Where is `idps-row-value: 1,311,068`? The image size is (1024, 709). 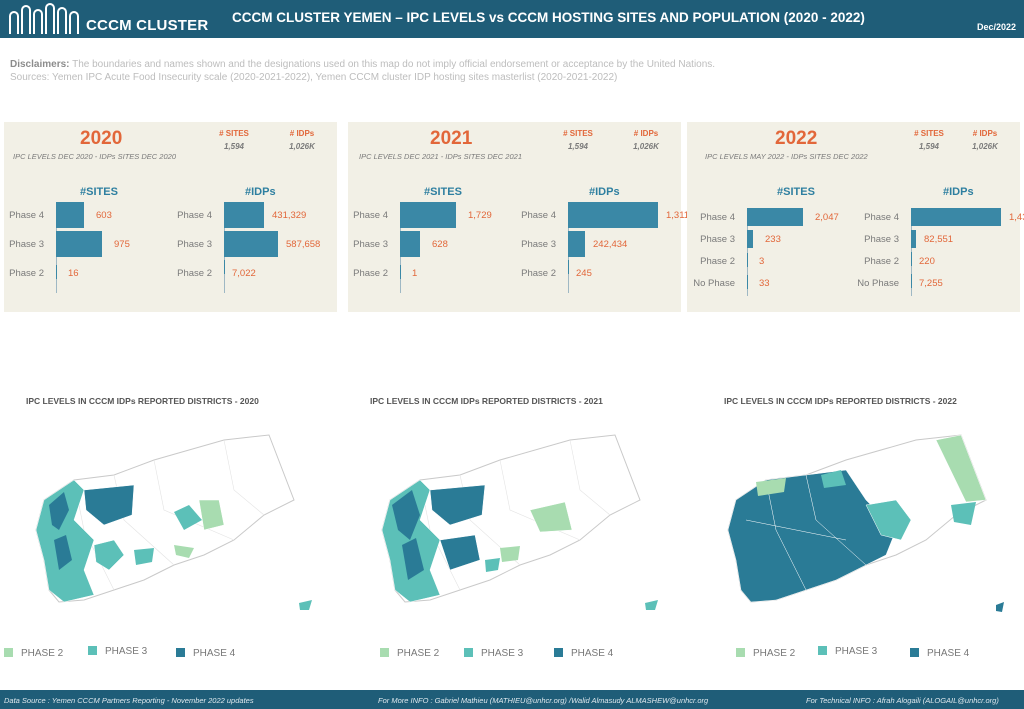
idps-row-value: 1,311,068 is located at coordinates (687, 215).